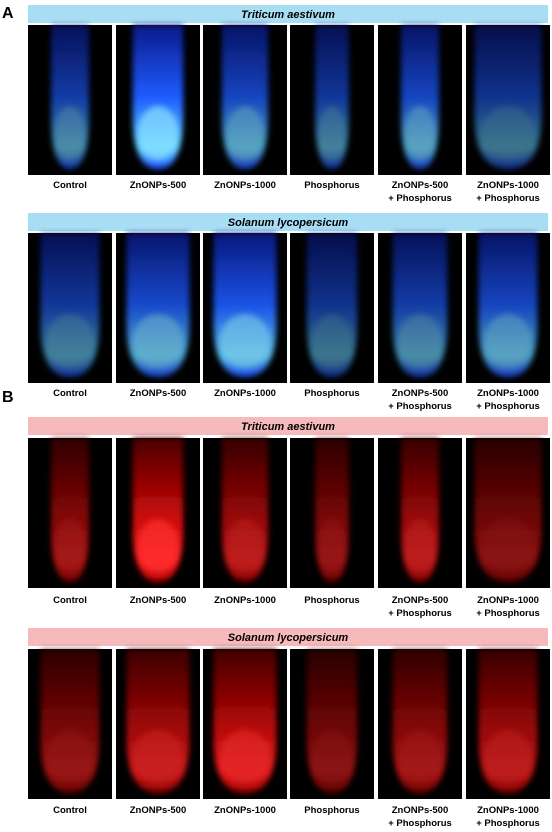 The width and height of the screenshot is (552, 832). Describe the element at coordinates (8, 397) in the screenshot. I see `panel-label: B` at that location.